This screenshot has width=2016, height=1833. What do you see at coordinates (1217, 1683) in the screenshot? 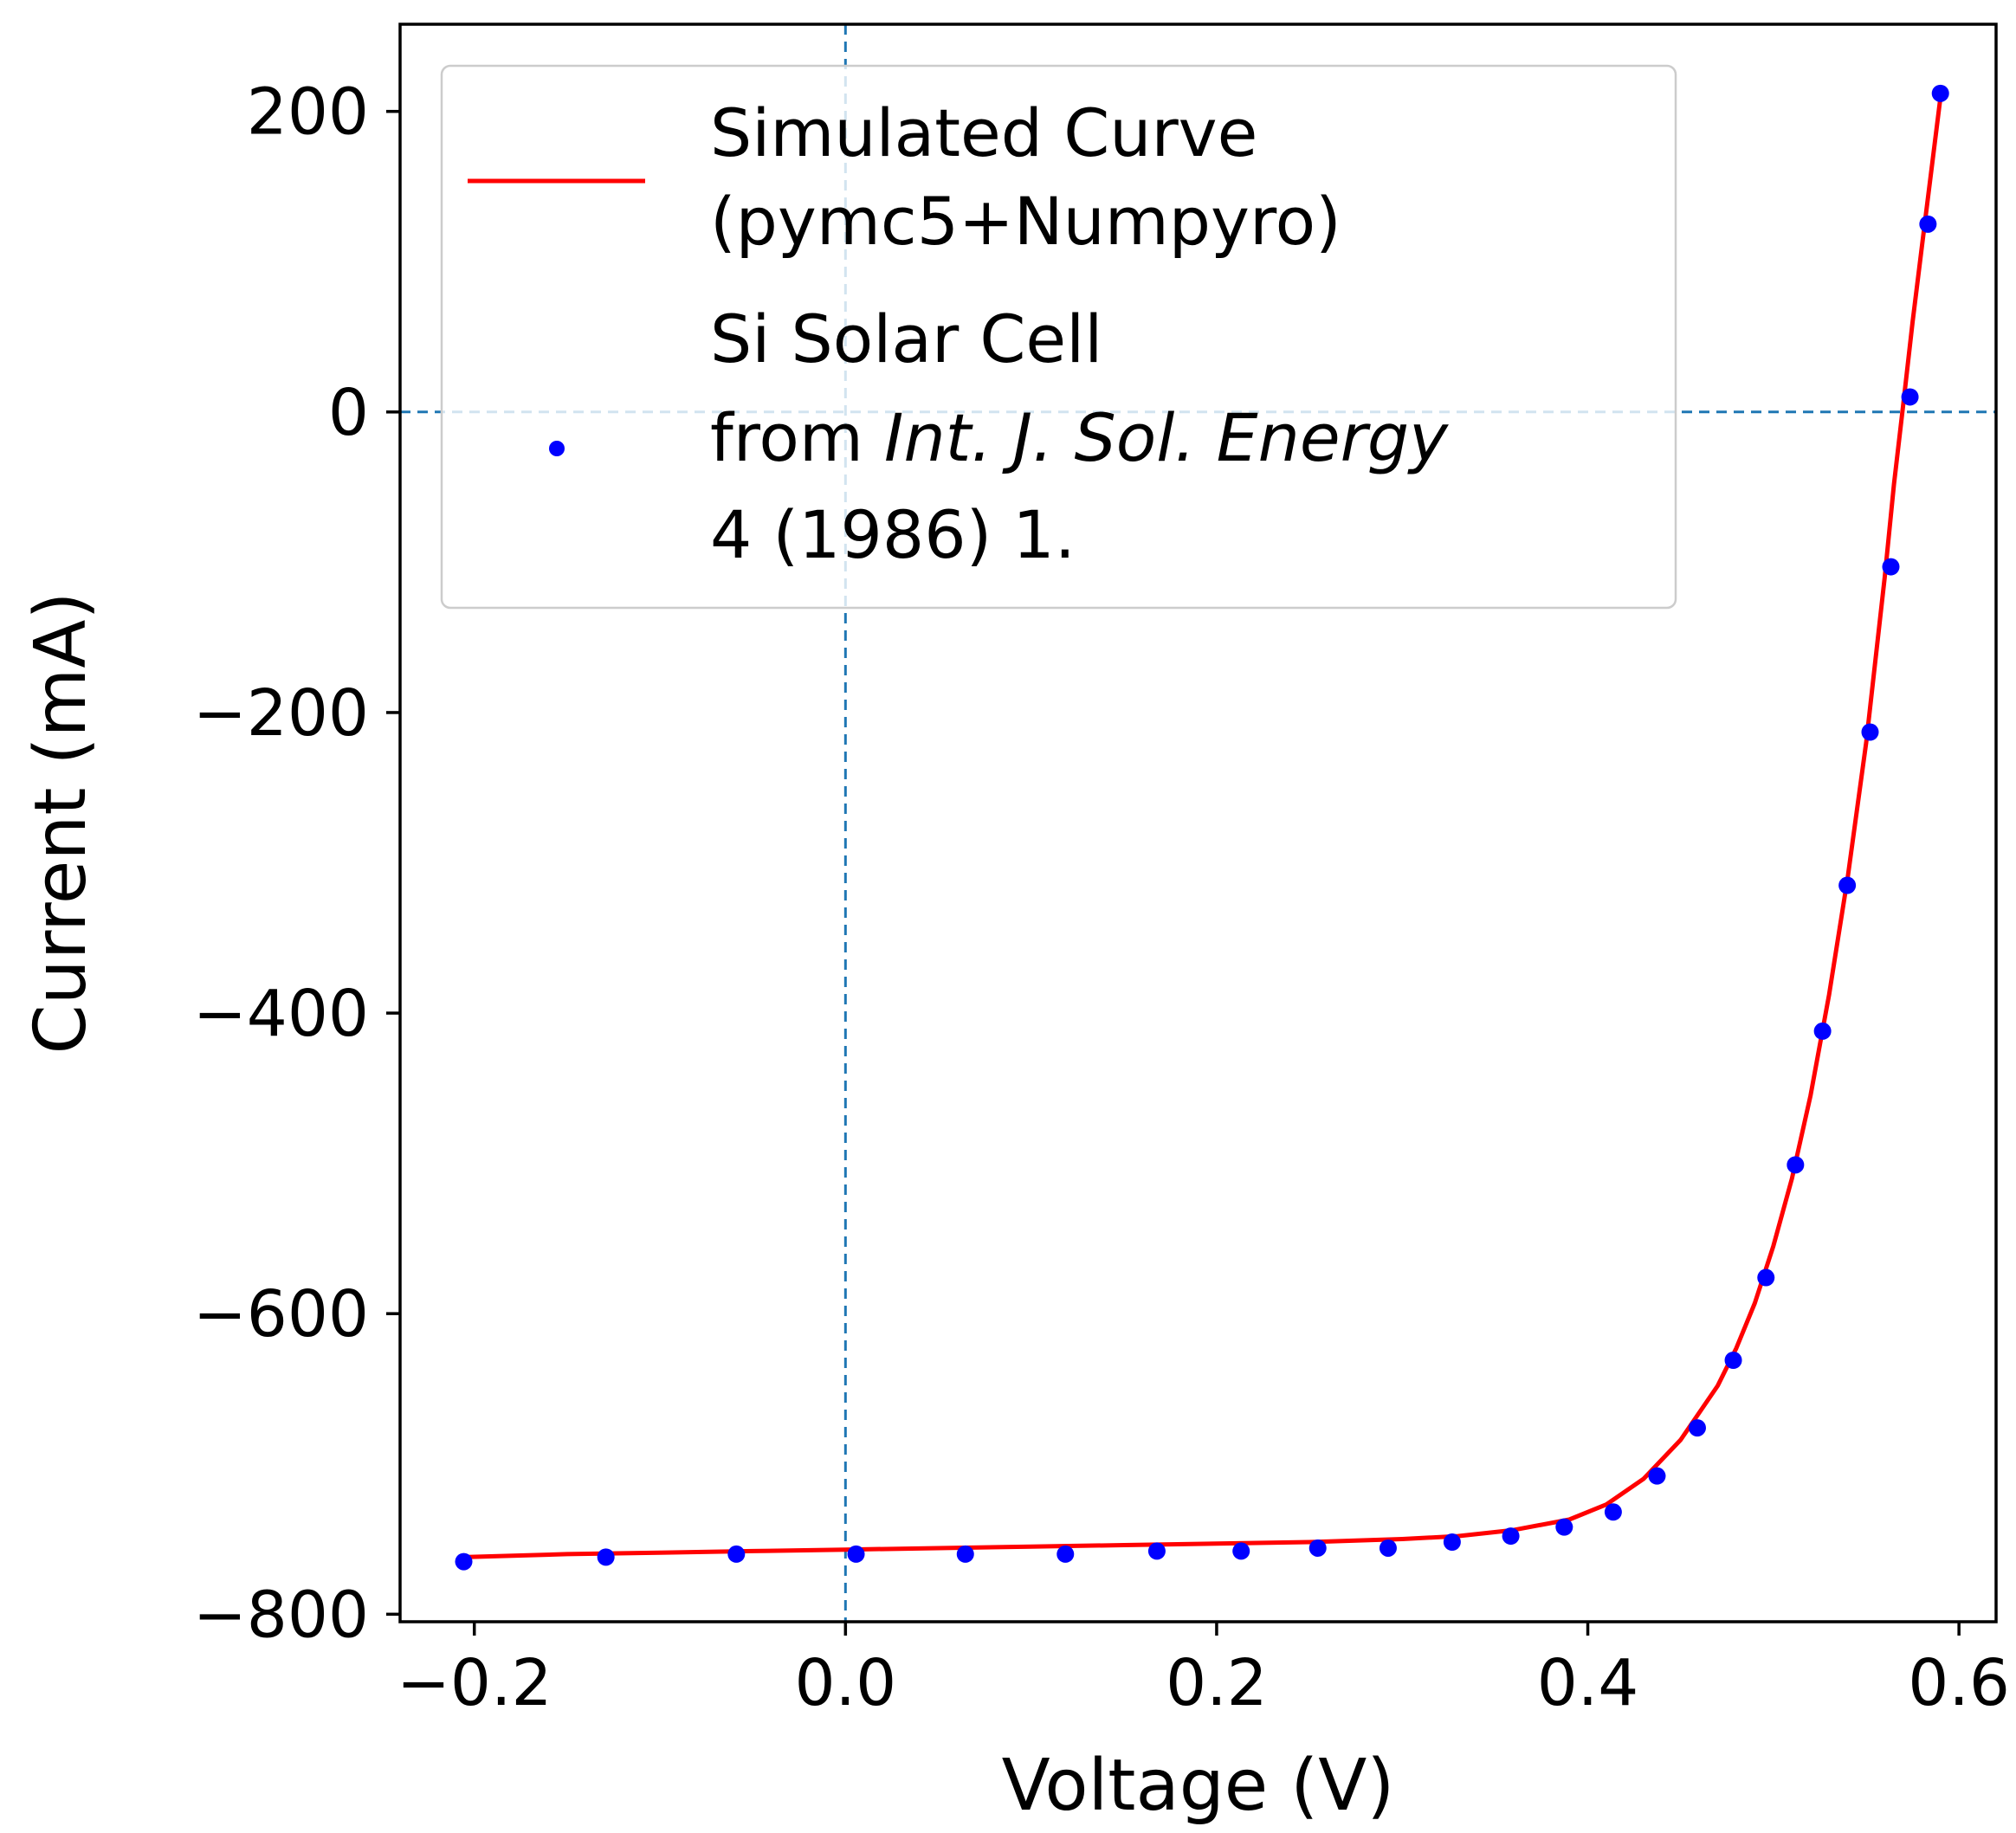
I see `x-tick-label: 0.2` at bounding box center [1217, 1683].